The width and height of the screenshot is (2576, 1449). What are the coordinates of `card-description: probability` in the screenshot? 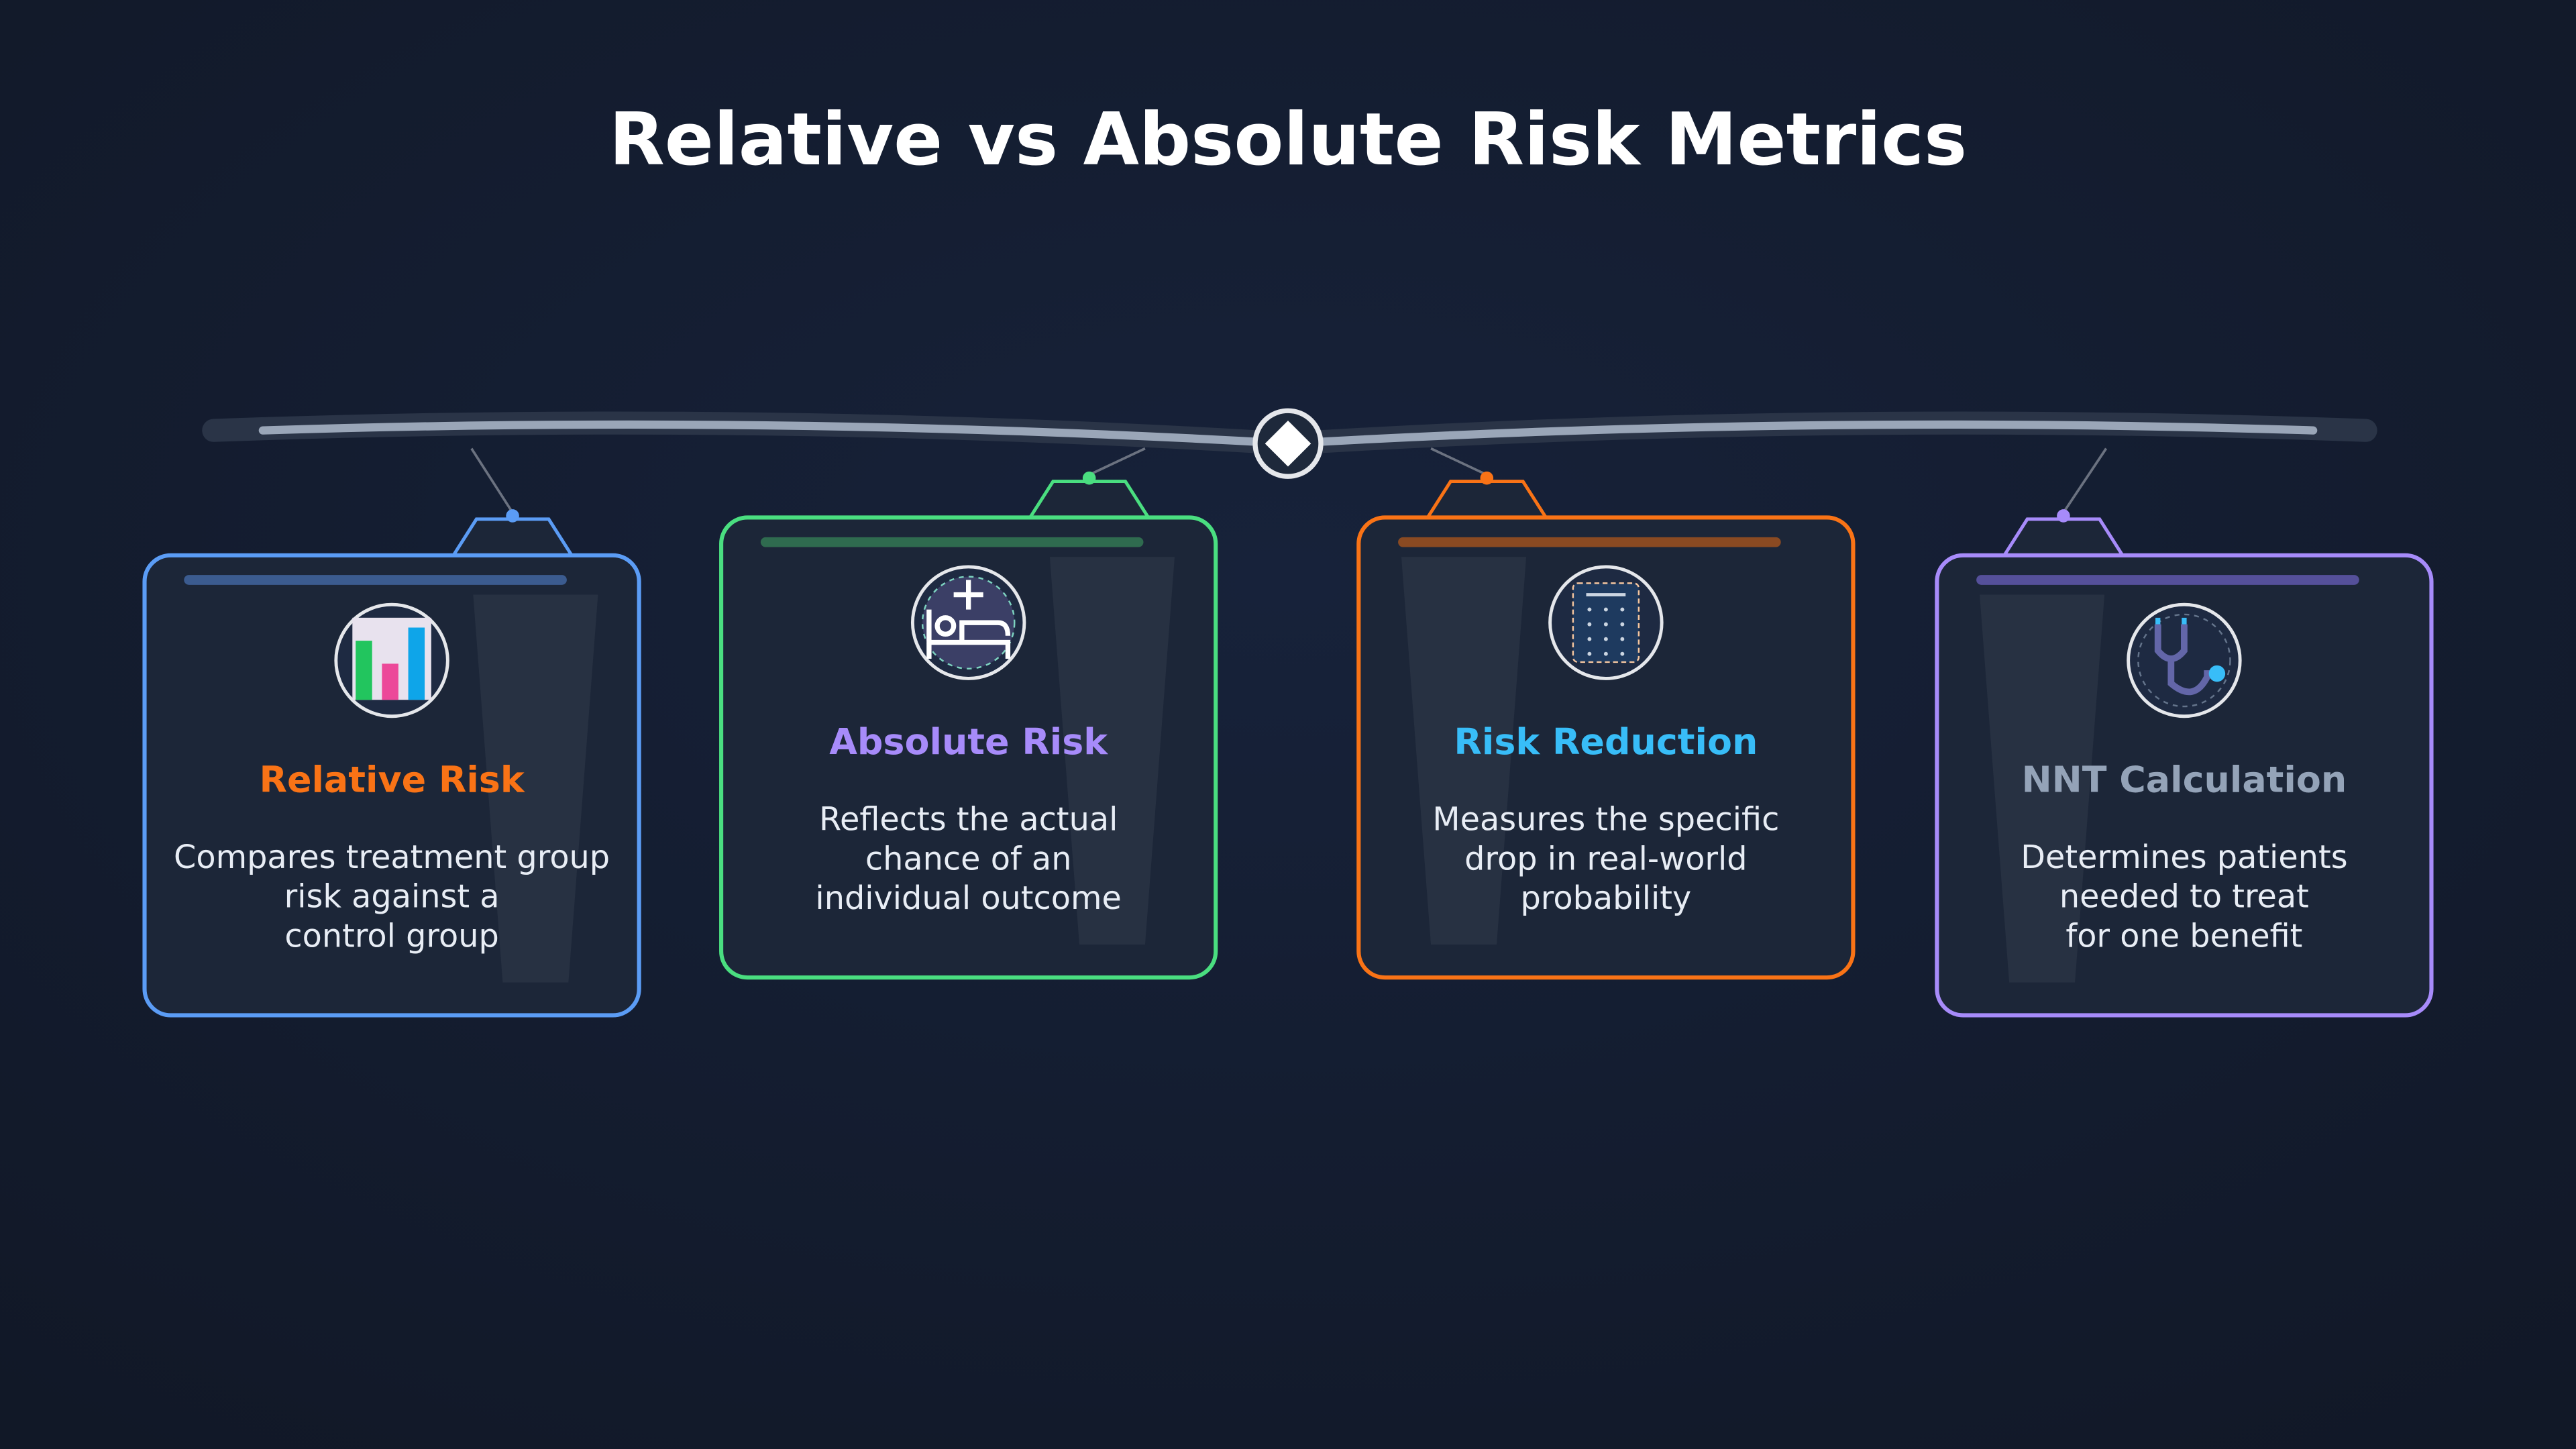 It's located at (1605, 898).